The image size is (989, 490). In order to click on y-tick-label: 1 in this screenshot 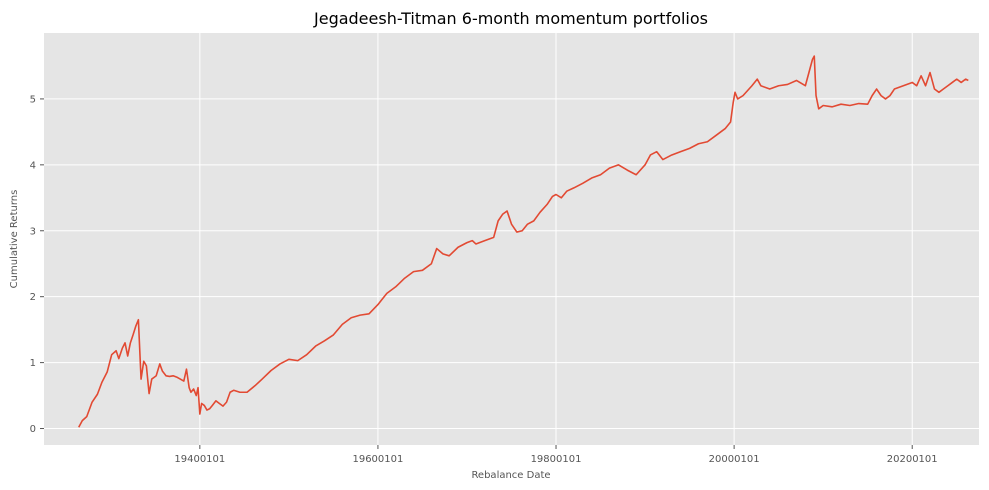, I will do `click(33, 363)`.